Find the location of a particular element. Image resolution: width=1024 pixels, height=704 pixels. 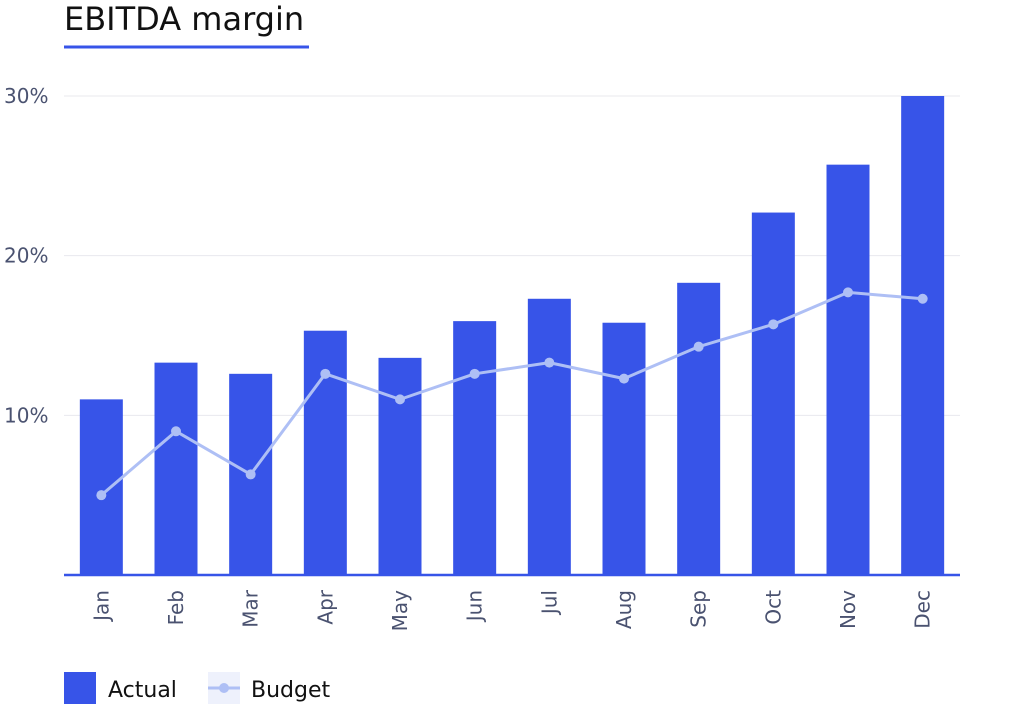

y-axis-tick-labels: 10% 20% 30% is located at coordinates (26, 255).